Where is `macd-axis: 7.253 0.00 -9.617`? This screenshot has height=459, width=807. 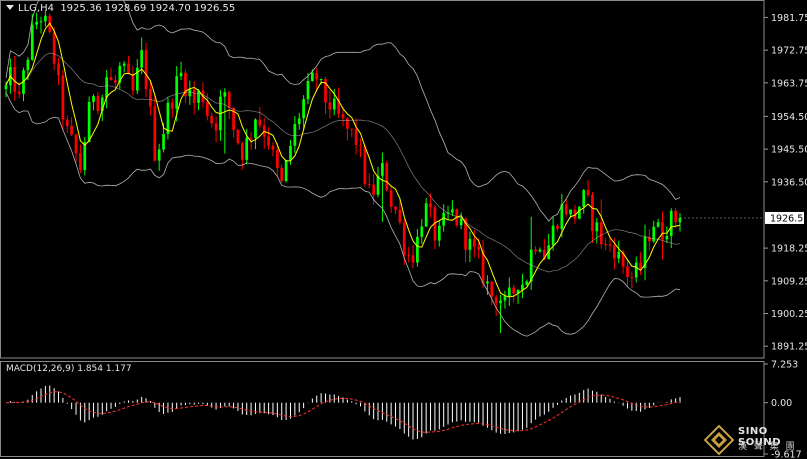
macd-axis: 7.253 0.00 -9.617 is located at coordinates (783, 409).